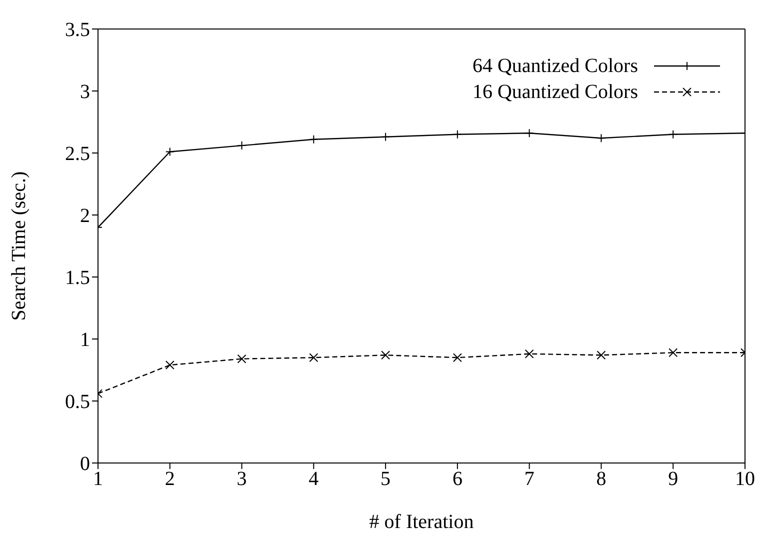  Describe the element at coordinates (457, 479) in the screenshot. I see `x-tick-label: 6` at that location.